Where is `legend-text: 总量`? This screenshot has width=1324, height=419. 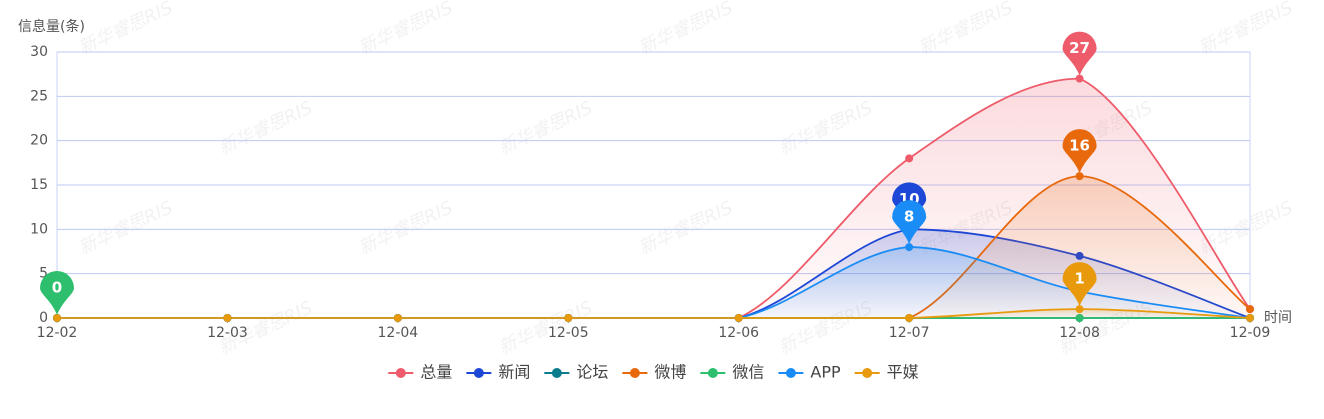
legend-text: 总量 is located at coordinates (436, 372).